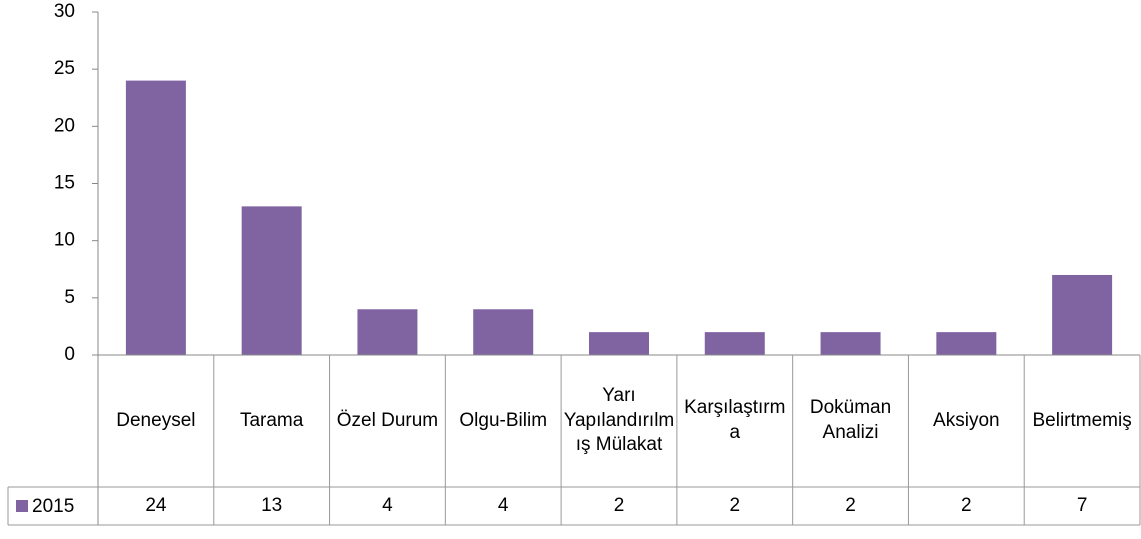  Describe the element at coordinates (271, 420) in the screenshot. I see `category-label: Tarama` at that location.